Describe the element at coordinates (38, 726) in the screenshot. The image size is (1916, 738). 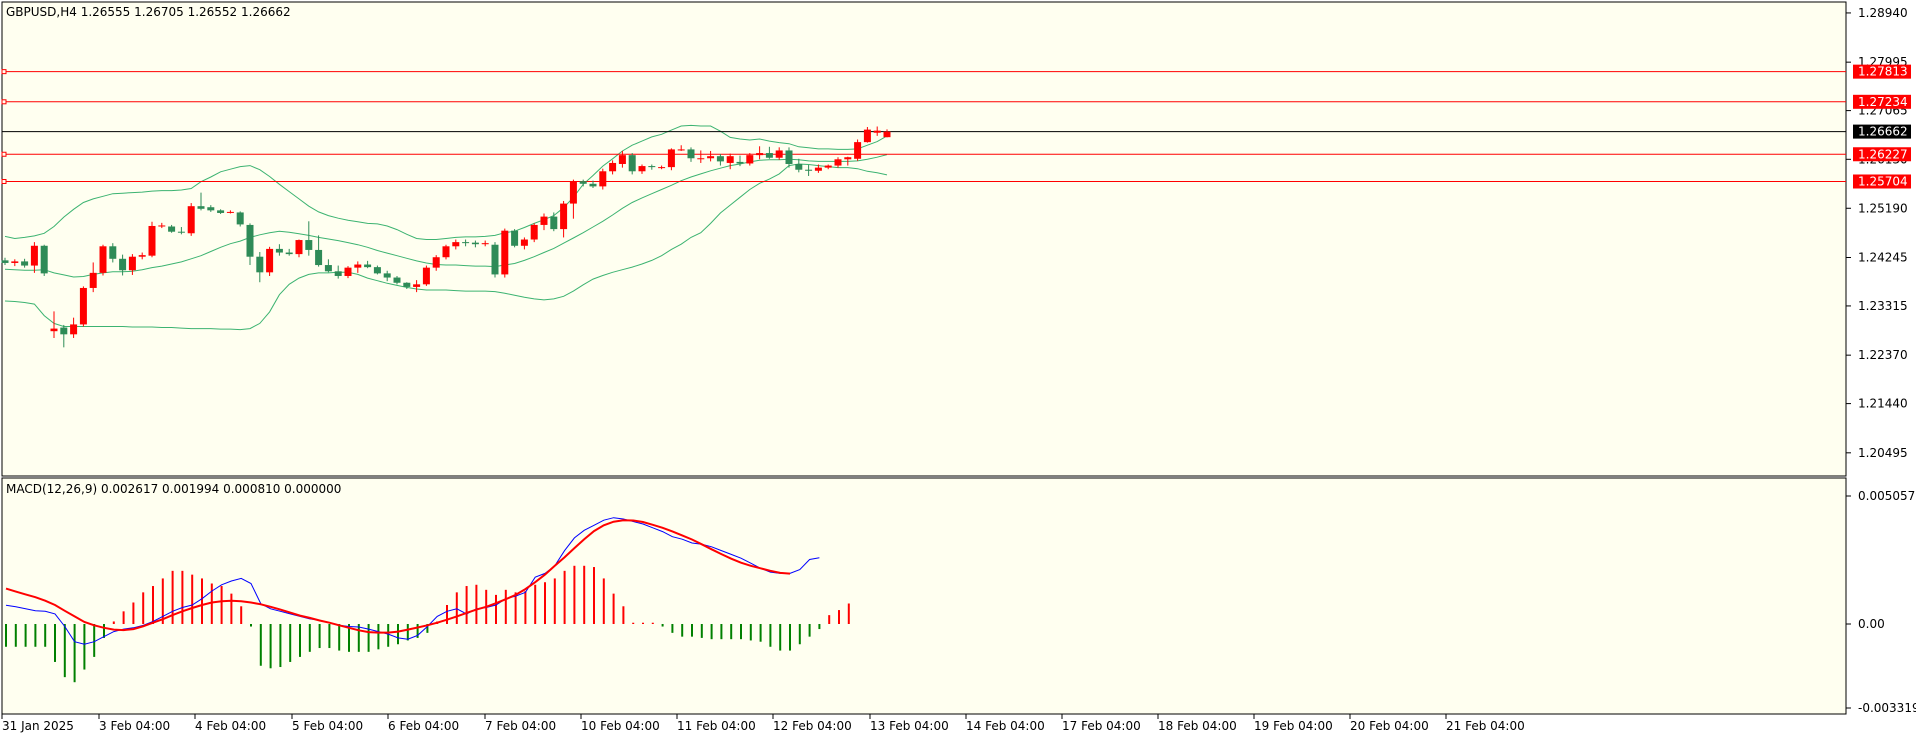
I see `time-axis-label: 31 Jan 2025` at that location.